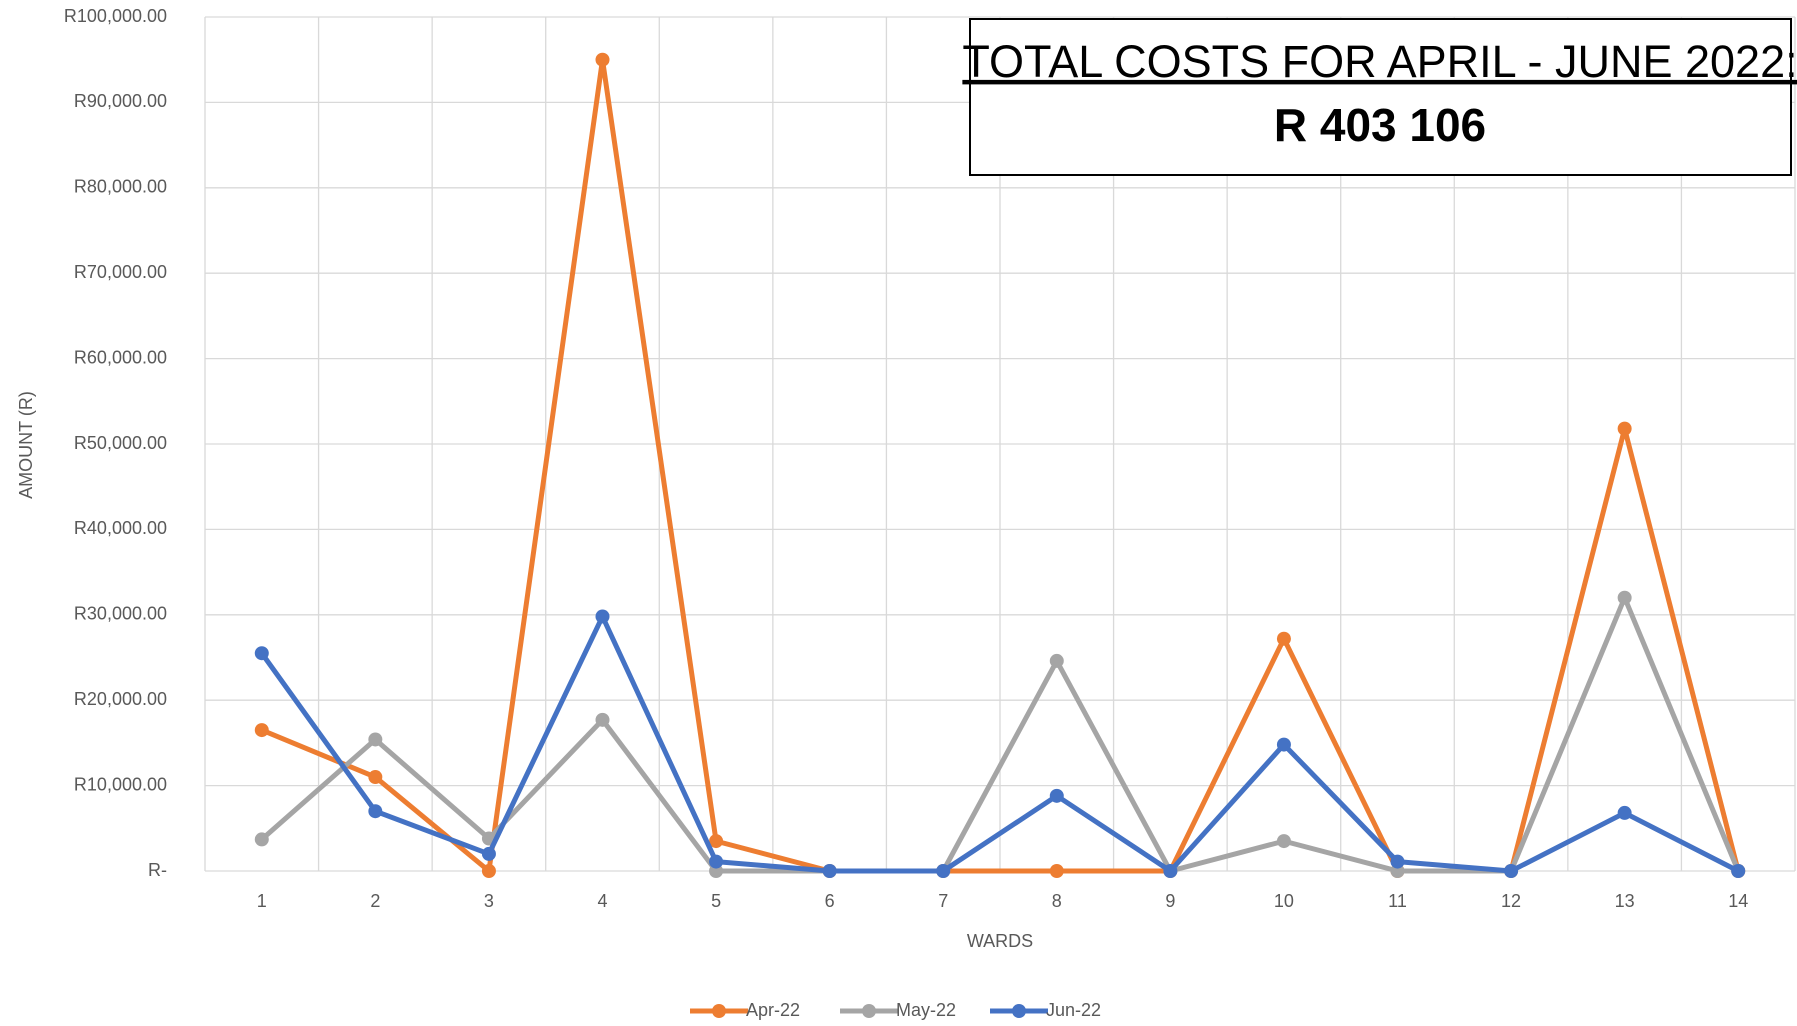  What do you see at coordinates (120, 187) in the screenshot?
I see `y-tick-label: R80,000.00` at bounding box center [120, 187].